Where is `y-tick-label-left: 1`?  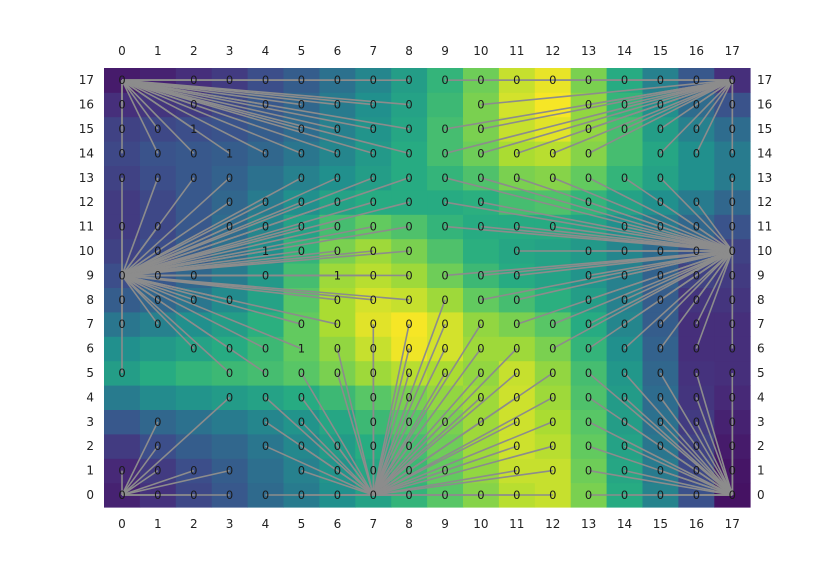
y-tick-label-left: 1 is located at coordinates (90, 471).